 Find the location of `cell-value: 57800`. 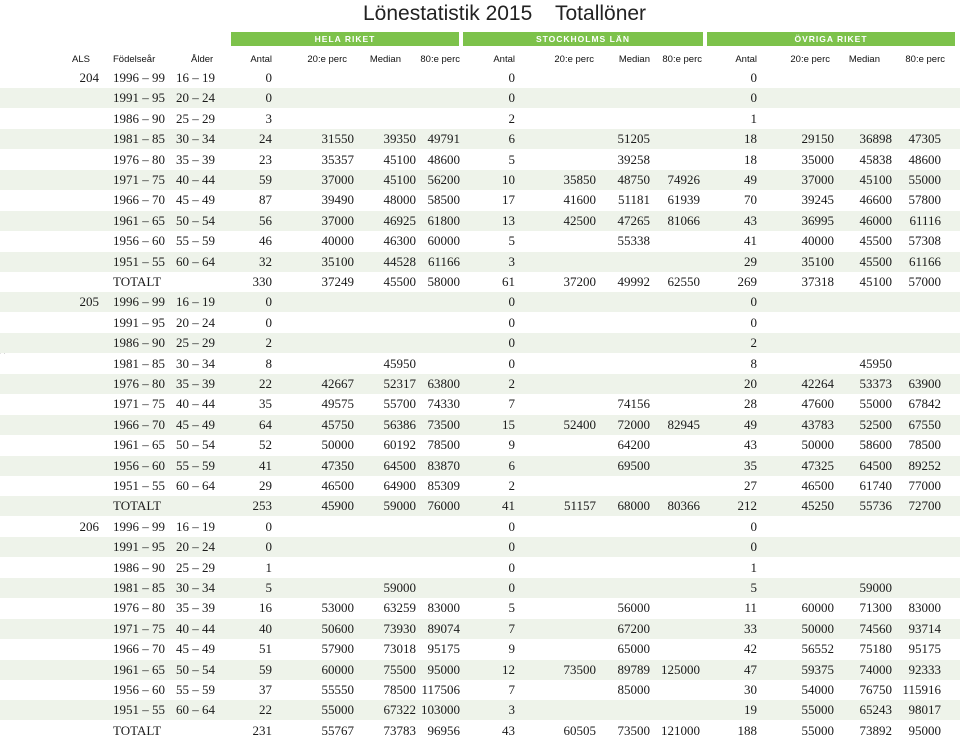

cell-value: 57800 is located at coordinates (925, 200).